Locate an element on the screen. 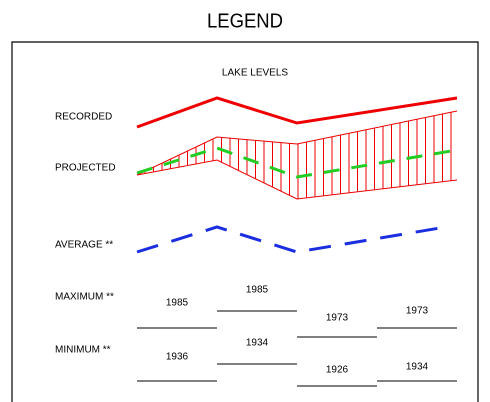 This screenshot has width=490, height=402. year: 1936 is located at coordinates (177, 357).